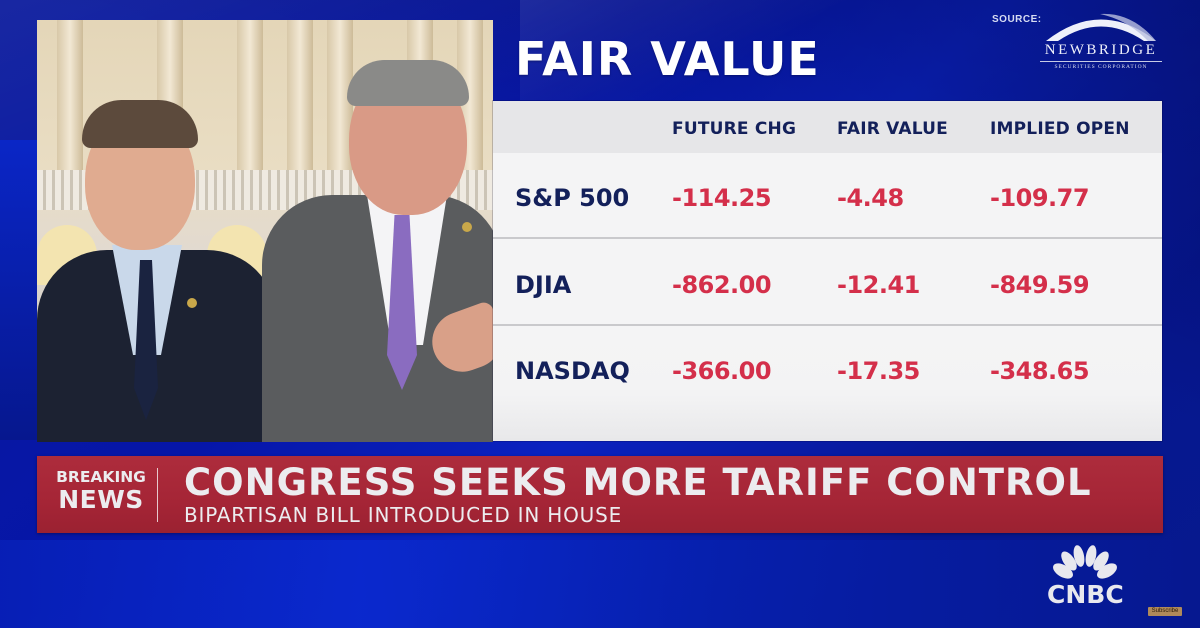 Image resolution: width=1200 pixels, height=628 pixels. I want to click on newbridge-subtitle: SECURITIES CORPORATION, so click(1101, 67).